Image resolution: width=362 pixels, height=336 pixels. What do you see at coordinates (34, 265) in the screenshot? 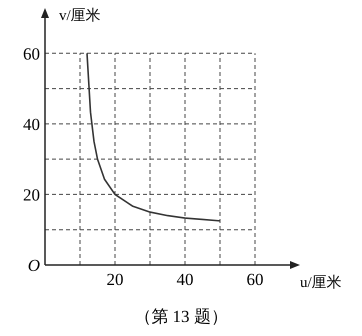
I see `y-tick-label: O` at bounding box center [34, 265].